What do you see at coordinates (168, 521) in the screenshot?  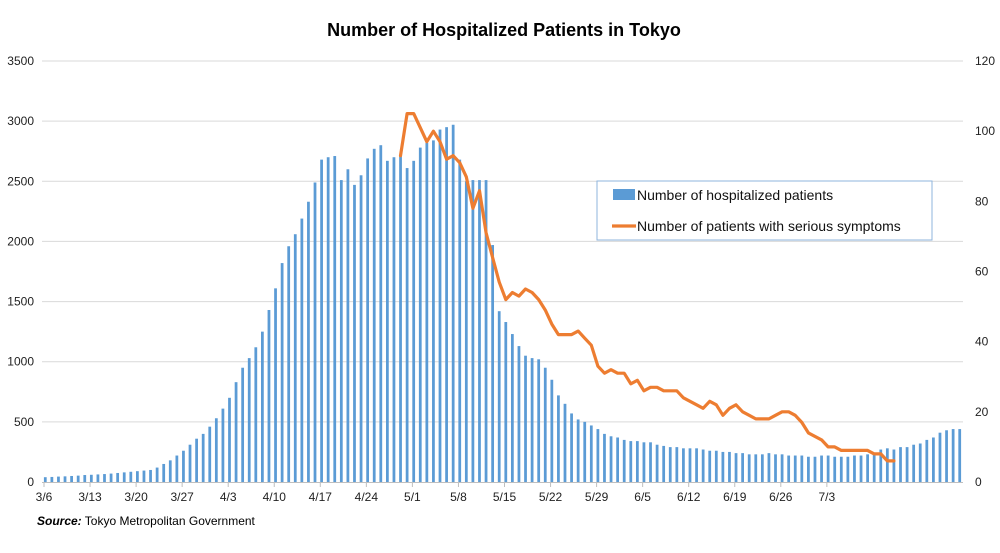 I see `source-text: Tokyo Metropolitan Government` at bounding box center [168, 521].